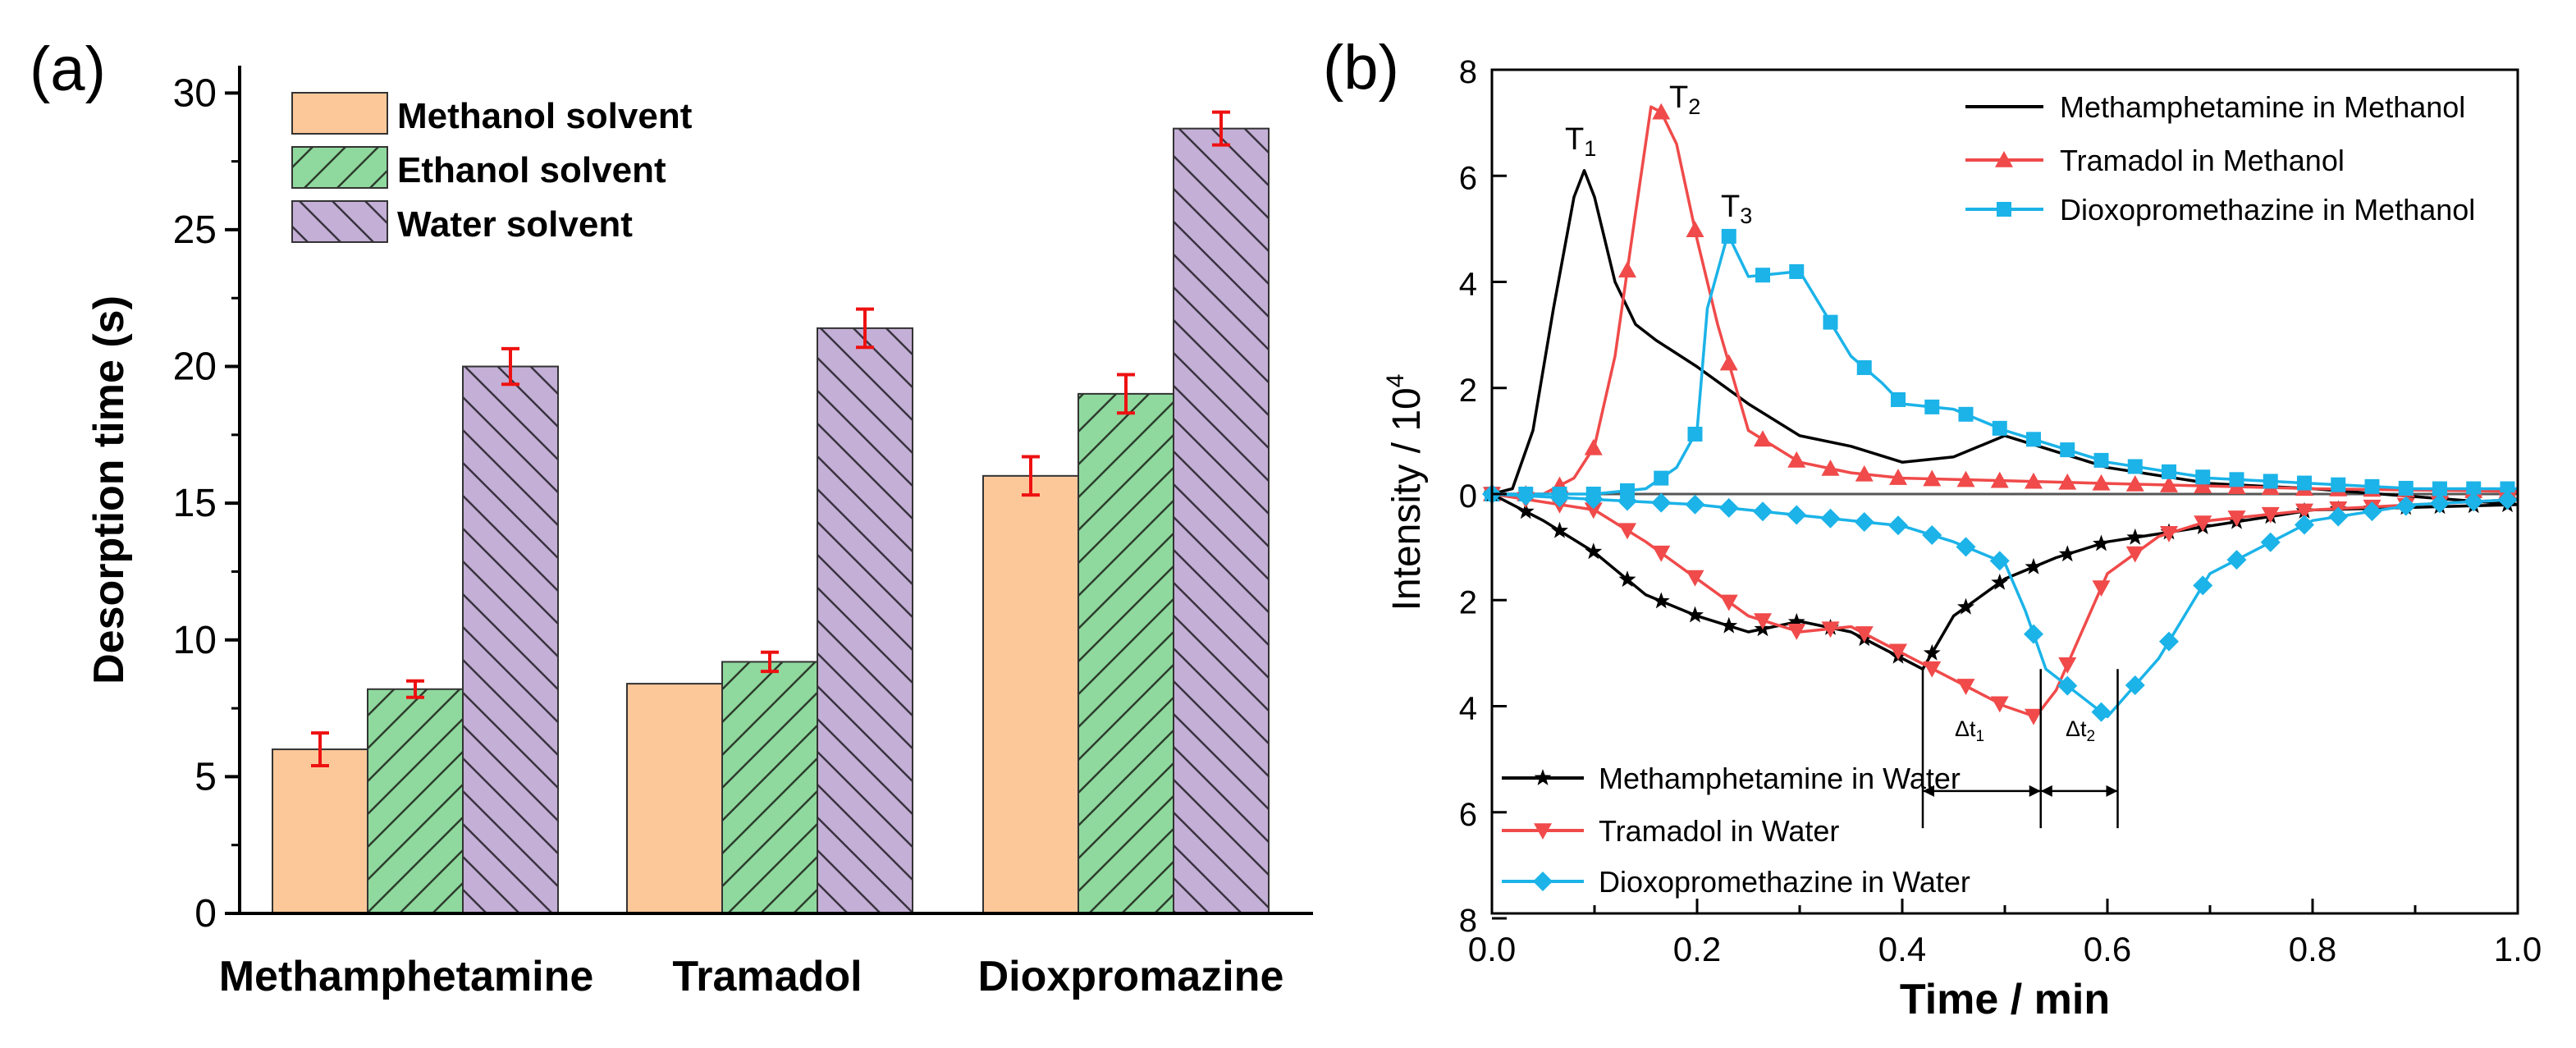  I want to click on legend-label: Tramadol in Methanol, so click(2202, 160).